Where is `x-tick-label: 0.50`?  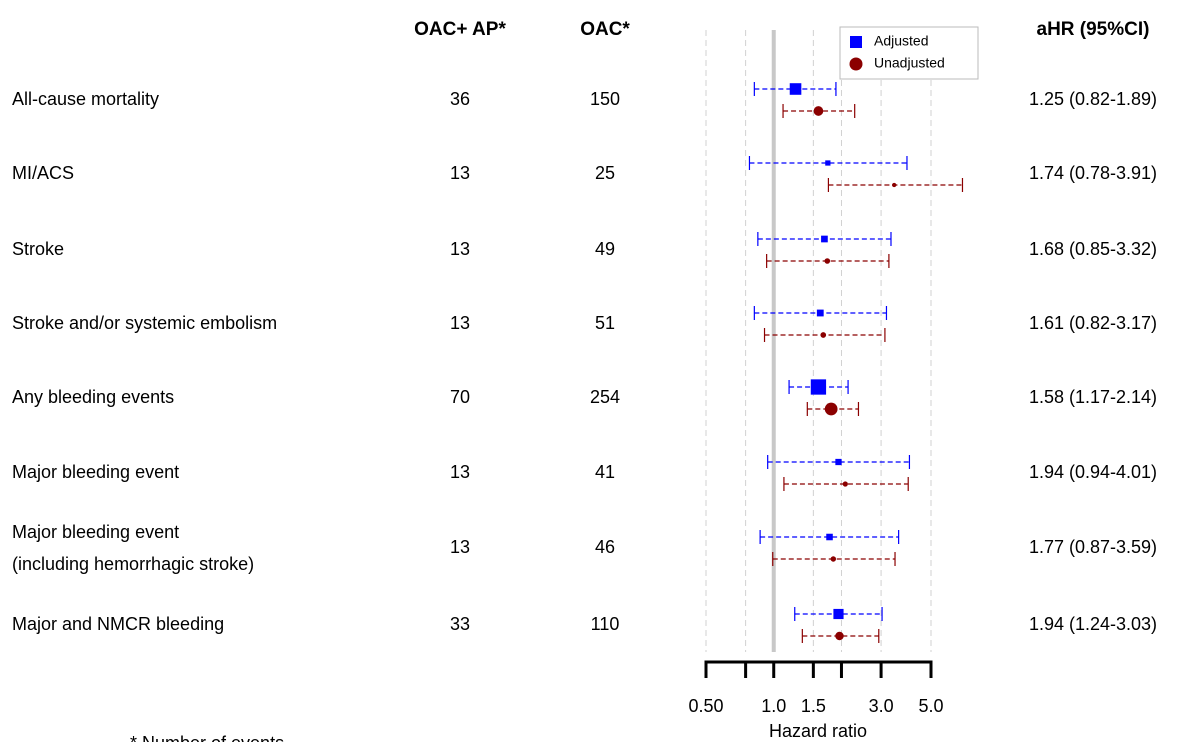
x-tick-label: 0.50 is located at coordinates (705, 706).